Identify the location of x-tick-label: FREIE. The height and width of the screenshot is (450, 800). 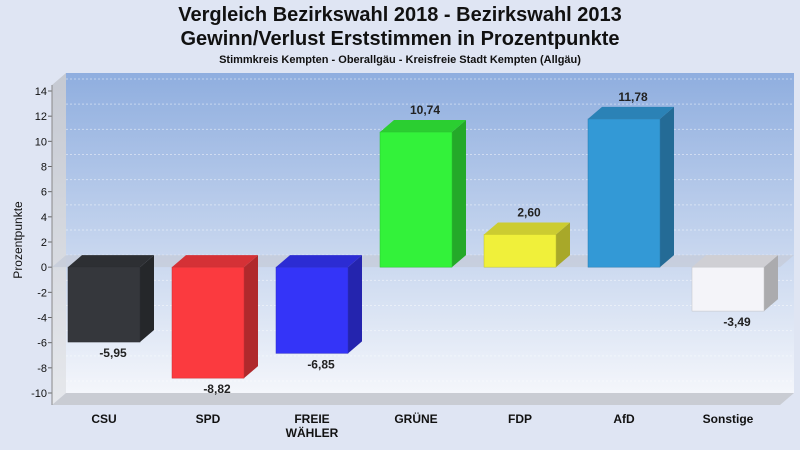
(311, 419).